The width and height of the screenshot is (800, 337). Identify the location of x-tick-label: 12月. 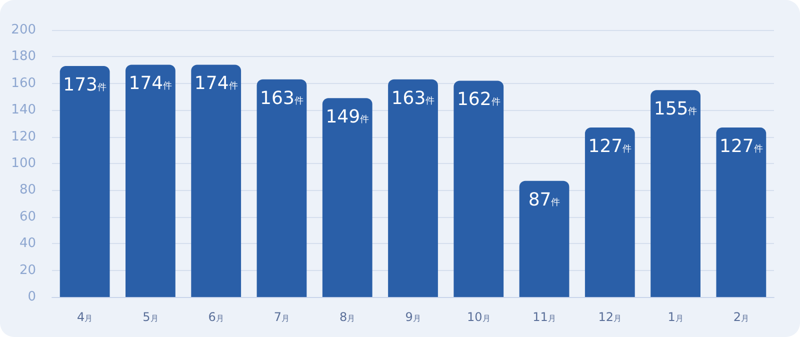
(610, 317).